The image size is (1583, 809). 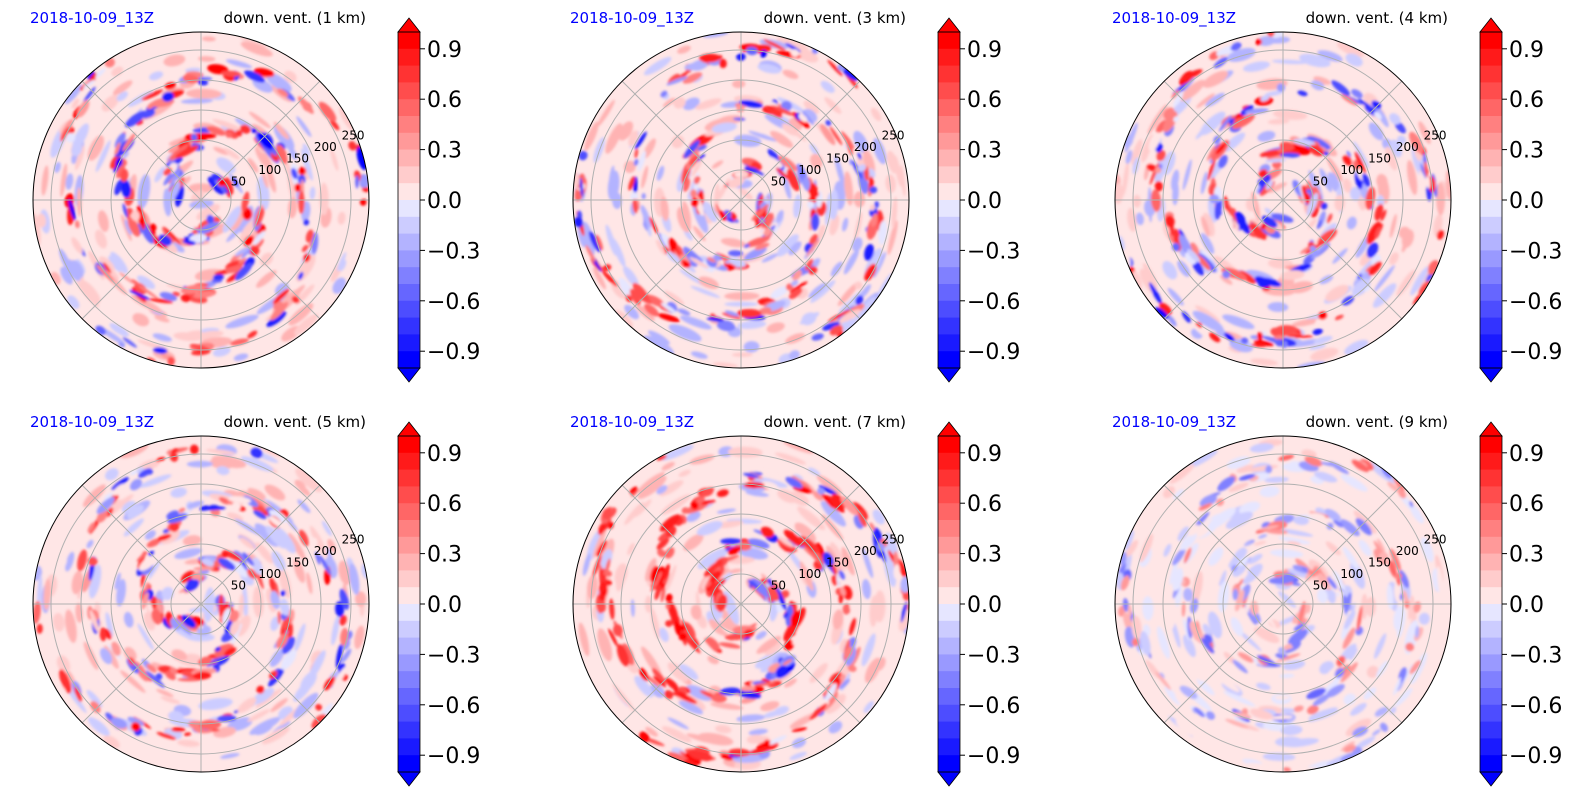 What do you see at coordinates (993, 706) in the screenshot?
I see `colorbar-tick-label: −0.6` at bounding box center [993, 706].